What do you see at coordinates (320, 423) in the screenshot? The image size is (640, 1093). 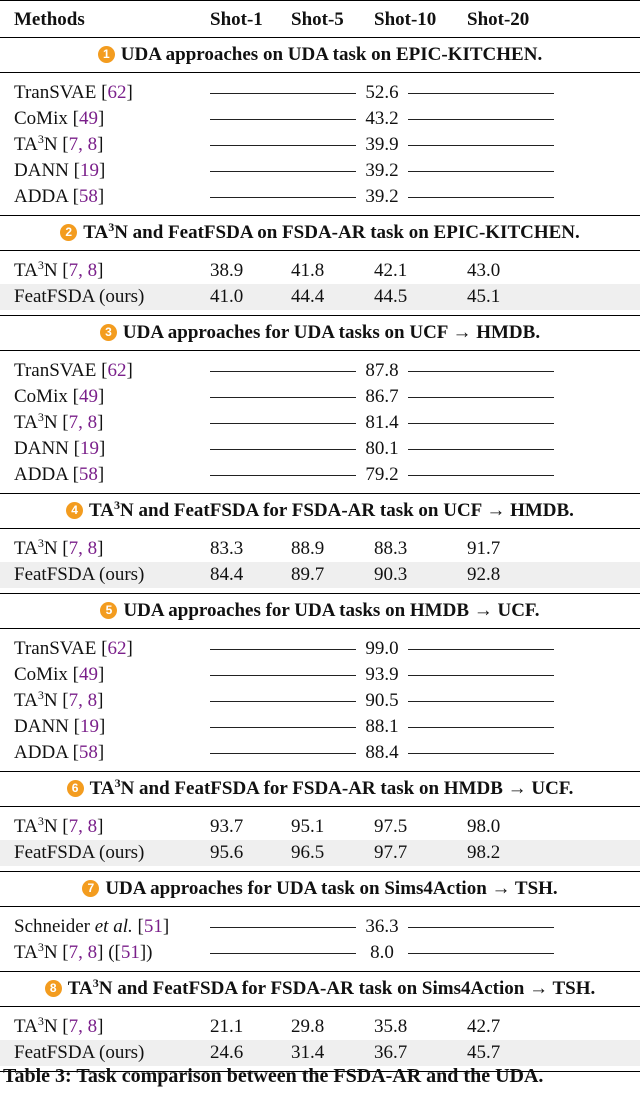 I see `table-row: TA3N [7, 8] 81.4` at bounding box center [320, 423].